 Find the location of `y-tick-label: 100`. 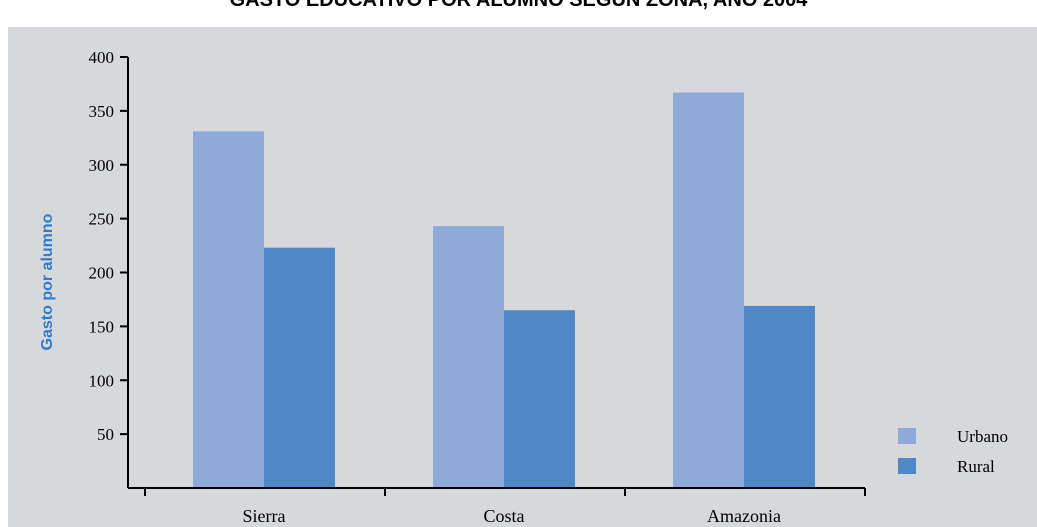

y-tick-label: 100 is located at coordinates (102, 380).